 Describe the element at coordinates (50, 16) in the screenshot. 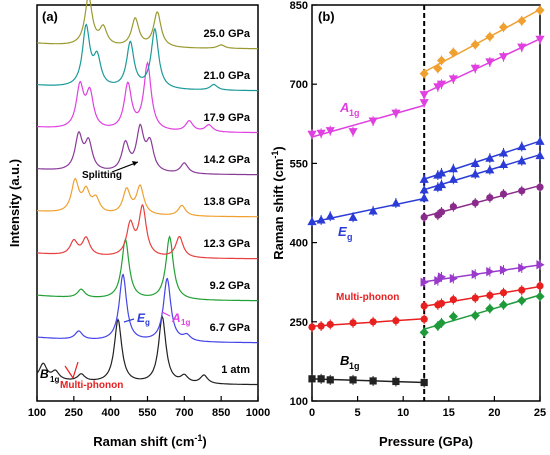

I see `panel-a-label: (a)` at that location.